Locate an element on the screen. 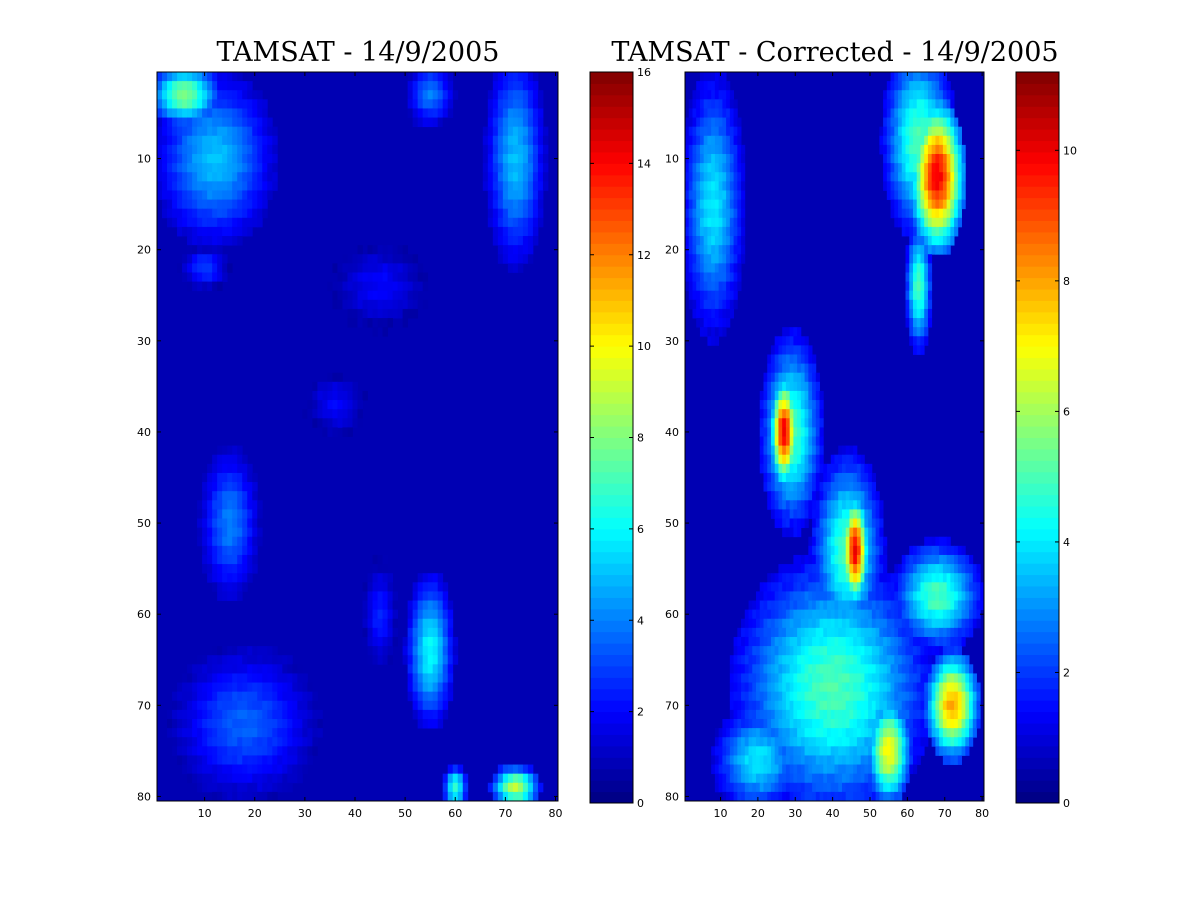 Image resolution: width=1200 pixels, height=900 pixels. colorbar-tick-label: 10 is located at coordinates (644, 346).